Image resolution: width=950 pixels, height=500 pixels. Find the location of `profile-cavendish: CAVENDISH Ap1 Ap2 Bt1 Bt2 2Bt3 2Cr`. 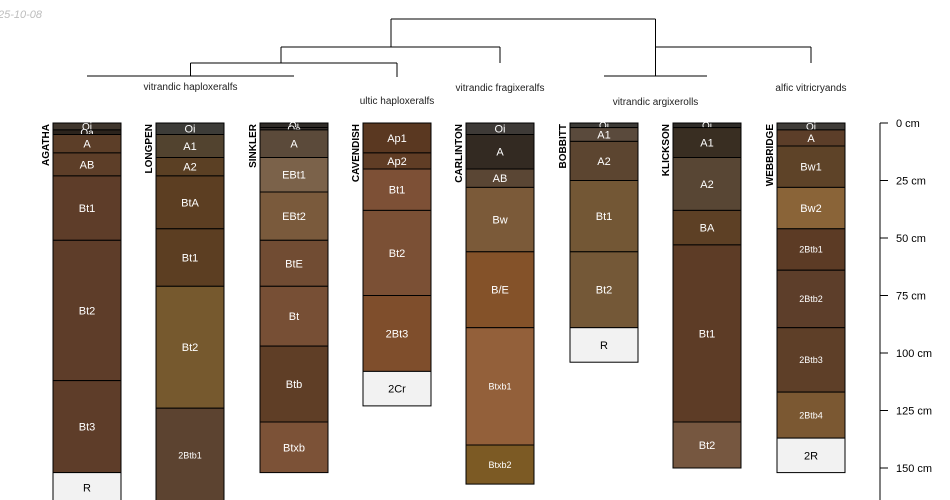

profile-cavendish: CAVENDISH Ap1 Ap2 Bt1 Bt2 2Bt3 2Cr is located at coordinates (391, 264).